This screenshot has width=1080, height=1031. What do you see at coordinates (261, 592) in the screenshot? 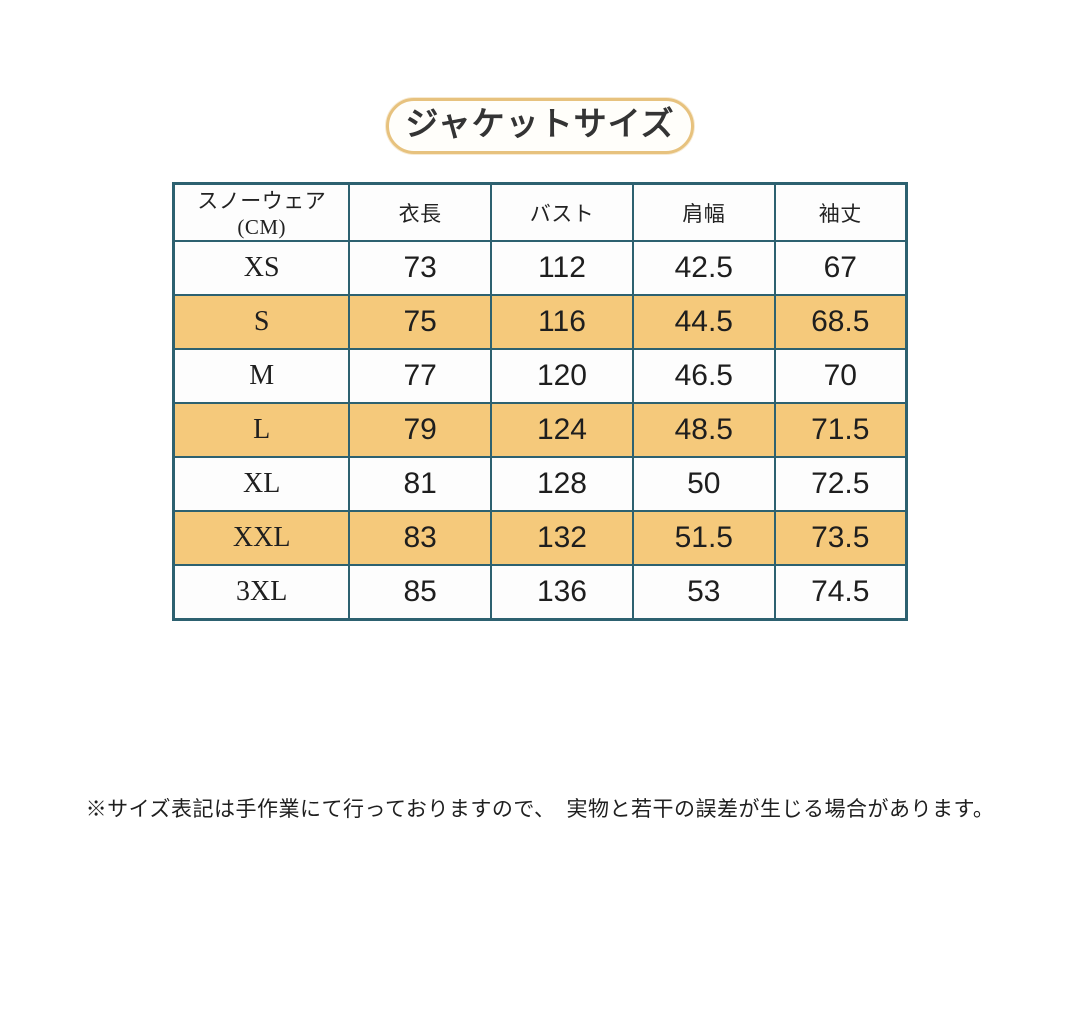
I see `size-label: 3XL` at bounding box center [261, 592].